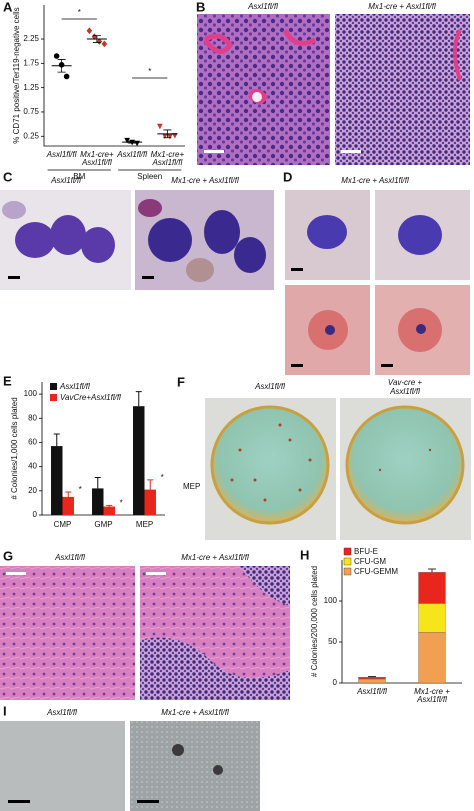 The width and height of the screenshot is (474, 811). What do you see at coordinates (16, 75) in the screenshot?
I see `y-axis-label: % CD71 positive/Ter119-negative cells` at bounding box center [16, 75].